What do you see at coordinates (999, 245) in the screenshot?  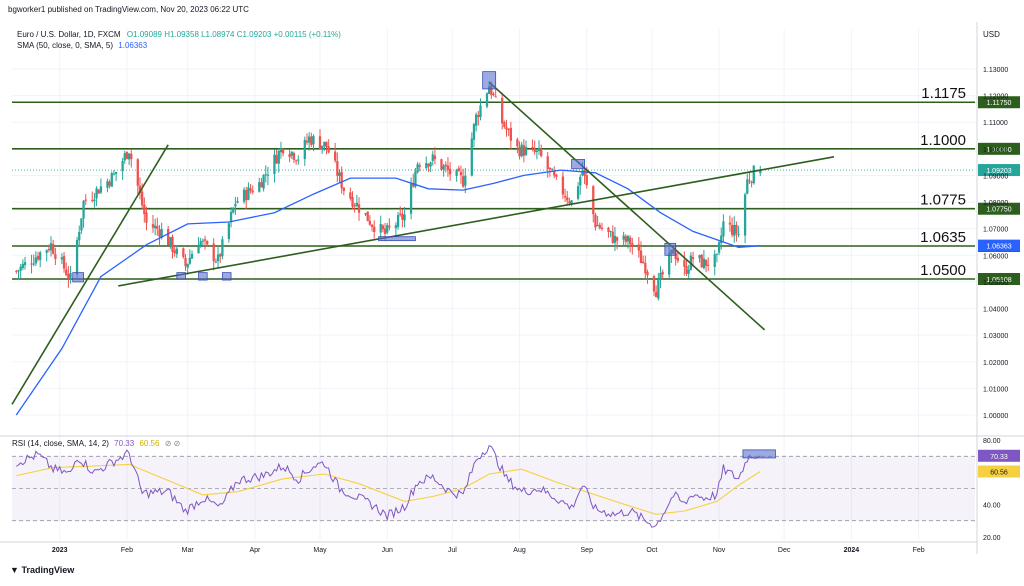 I see `price-badge` at bounding box center [999, 245].